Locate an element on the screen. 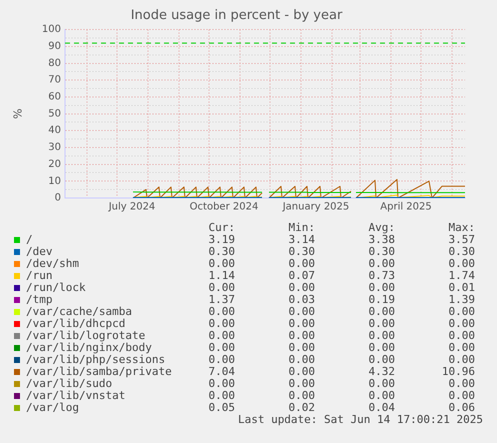  text: 0.03 is located at coordinates (301, 299).